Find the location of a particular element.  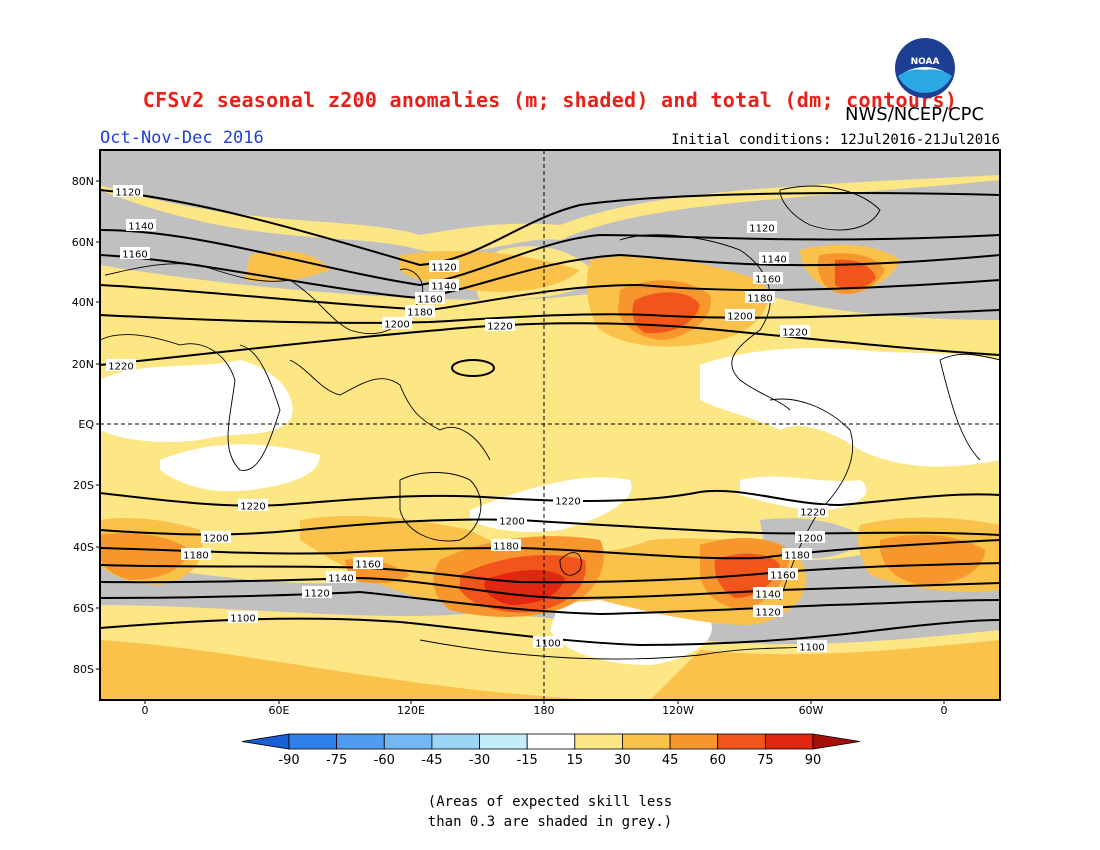

agency-label: NWS/NCEP/CPC is located at coordinates (915, 114).